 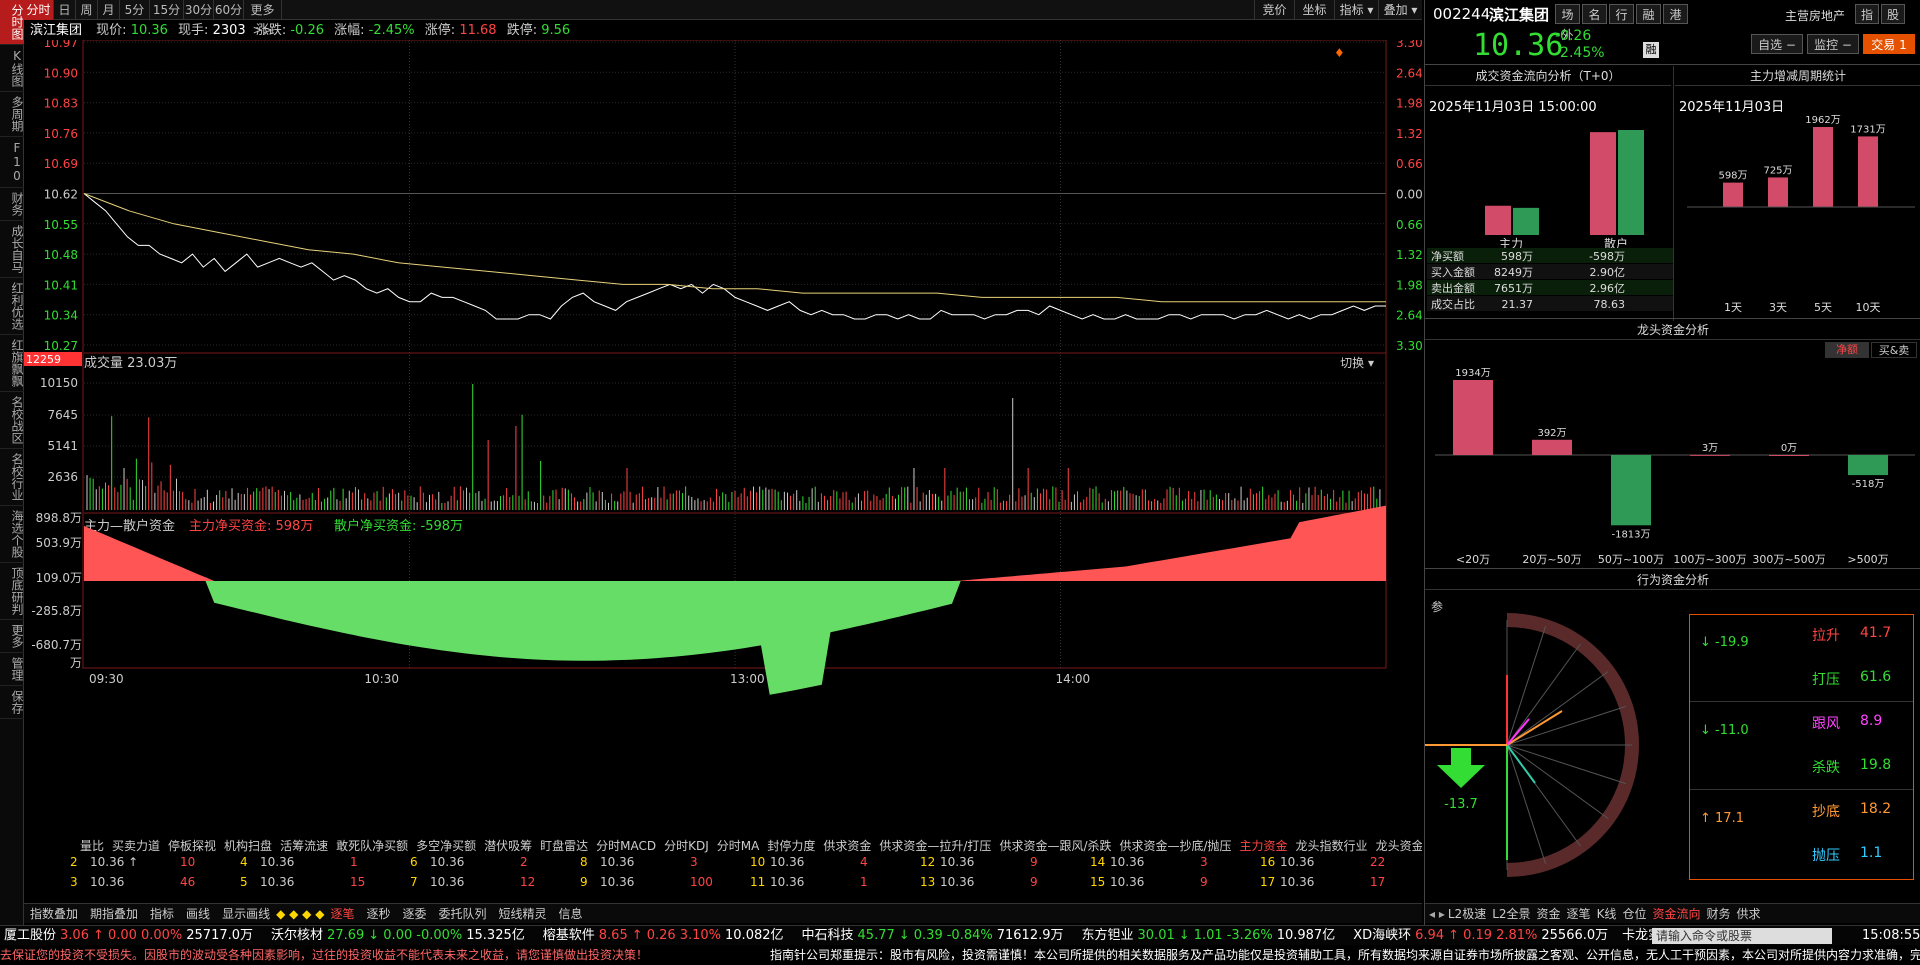 What do you see at coordinates (1847, 350) in the screenshot?
I see `dragon-tab-net: 净额` at bounding box center [1847, 350].